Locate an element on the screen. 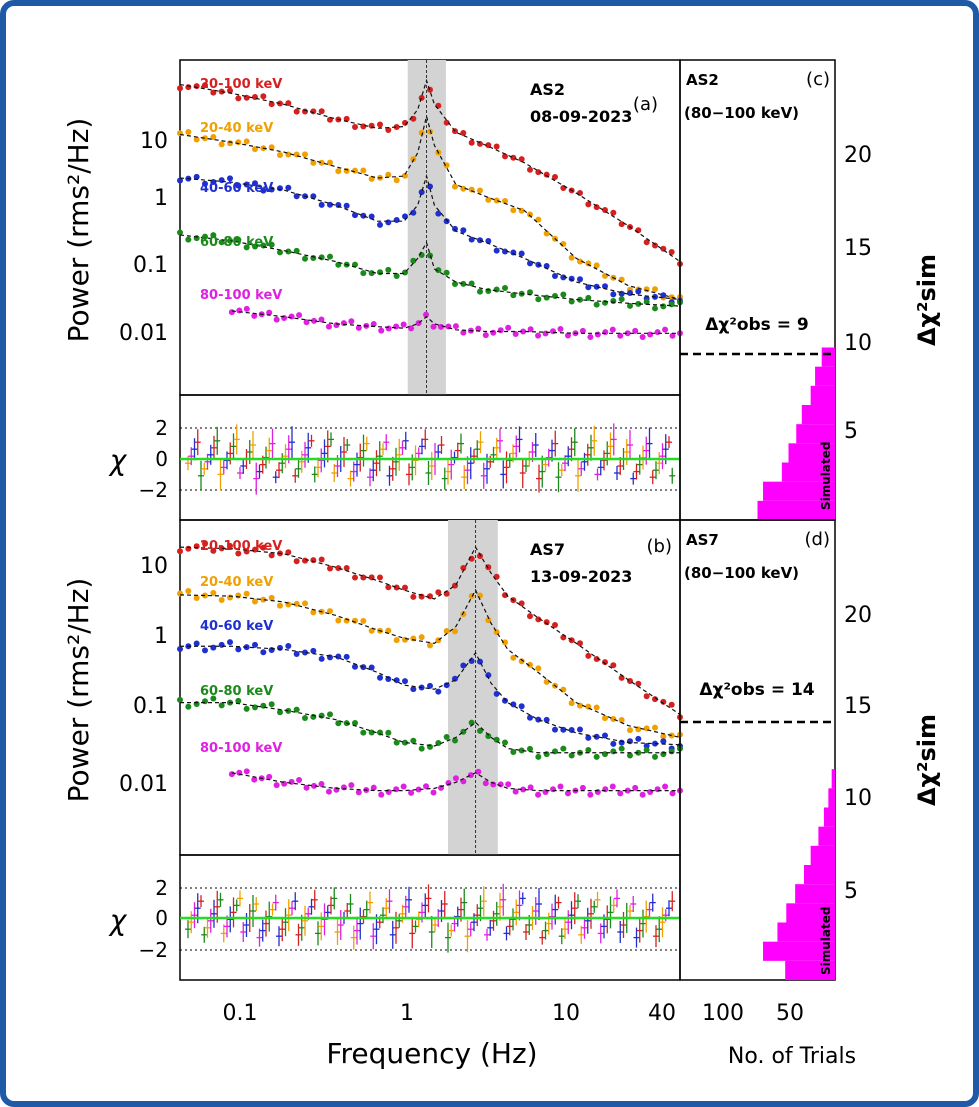  series-label-0: 20-100 keV is located at coordinates (241, 546).